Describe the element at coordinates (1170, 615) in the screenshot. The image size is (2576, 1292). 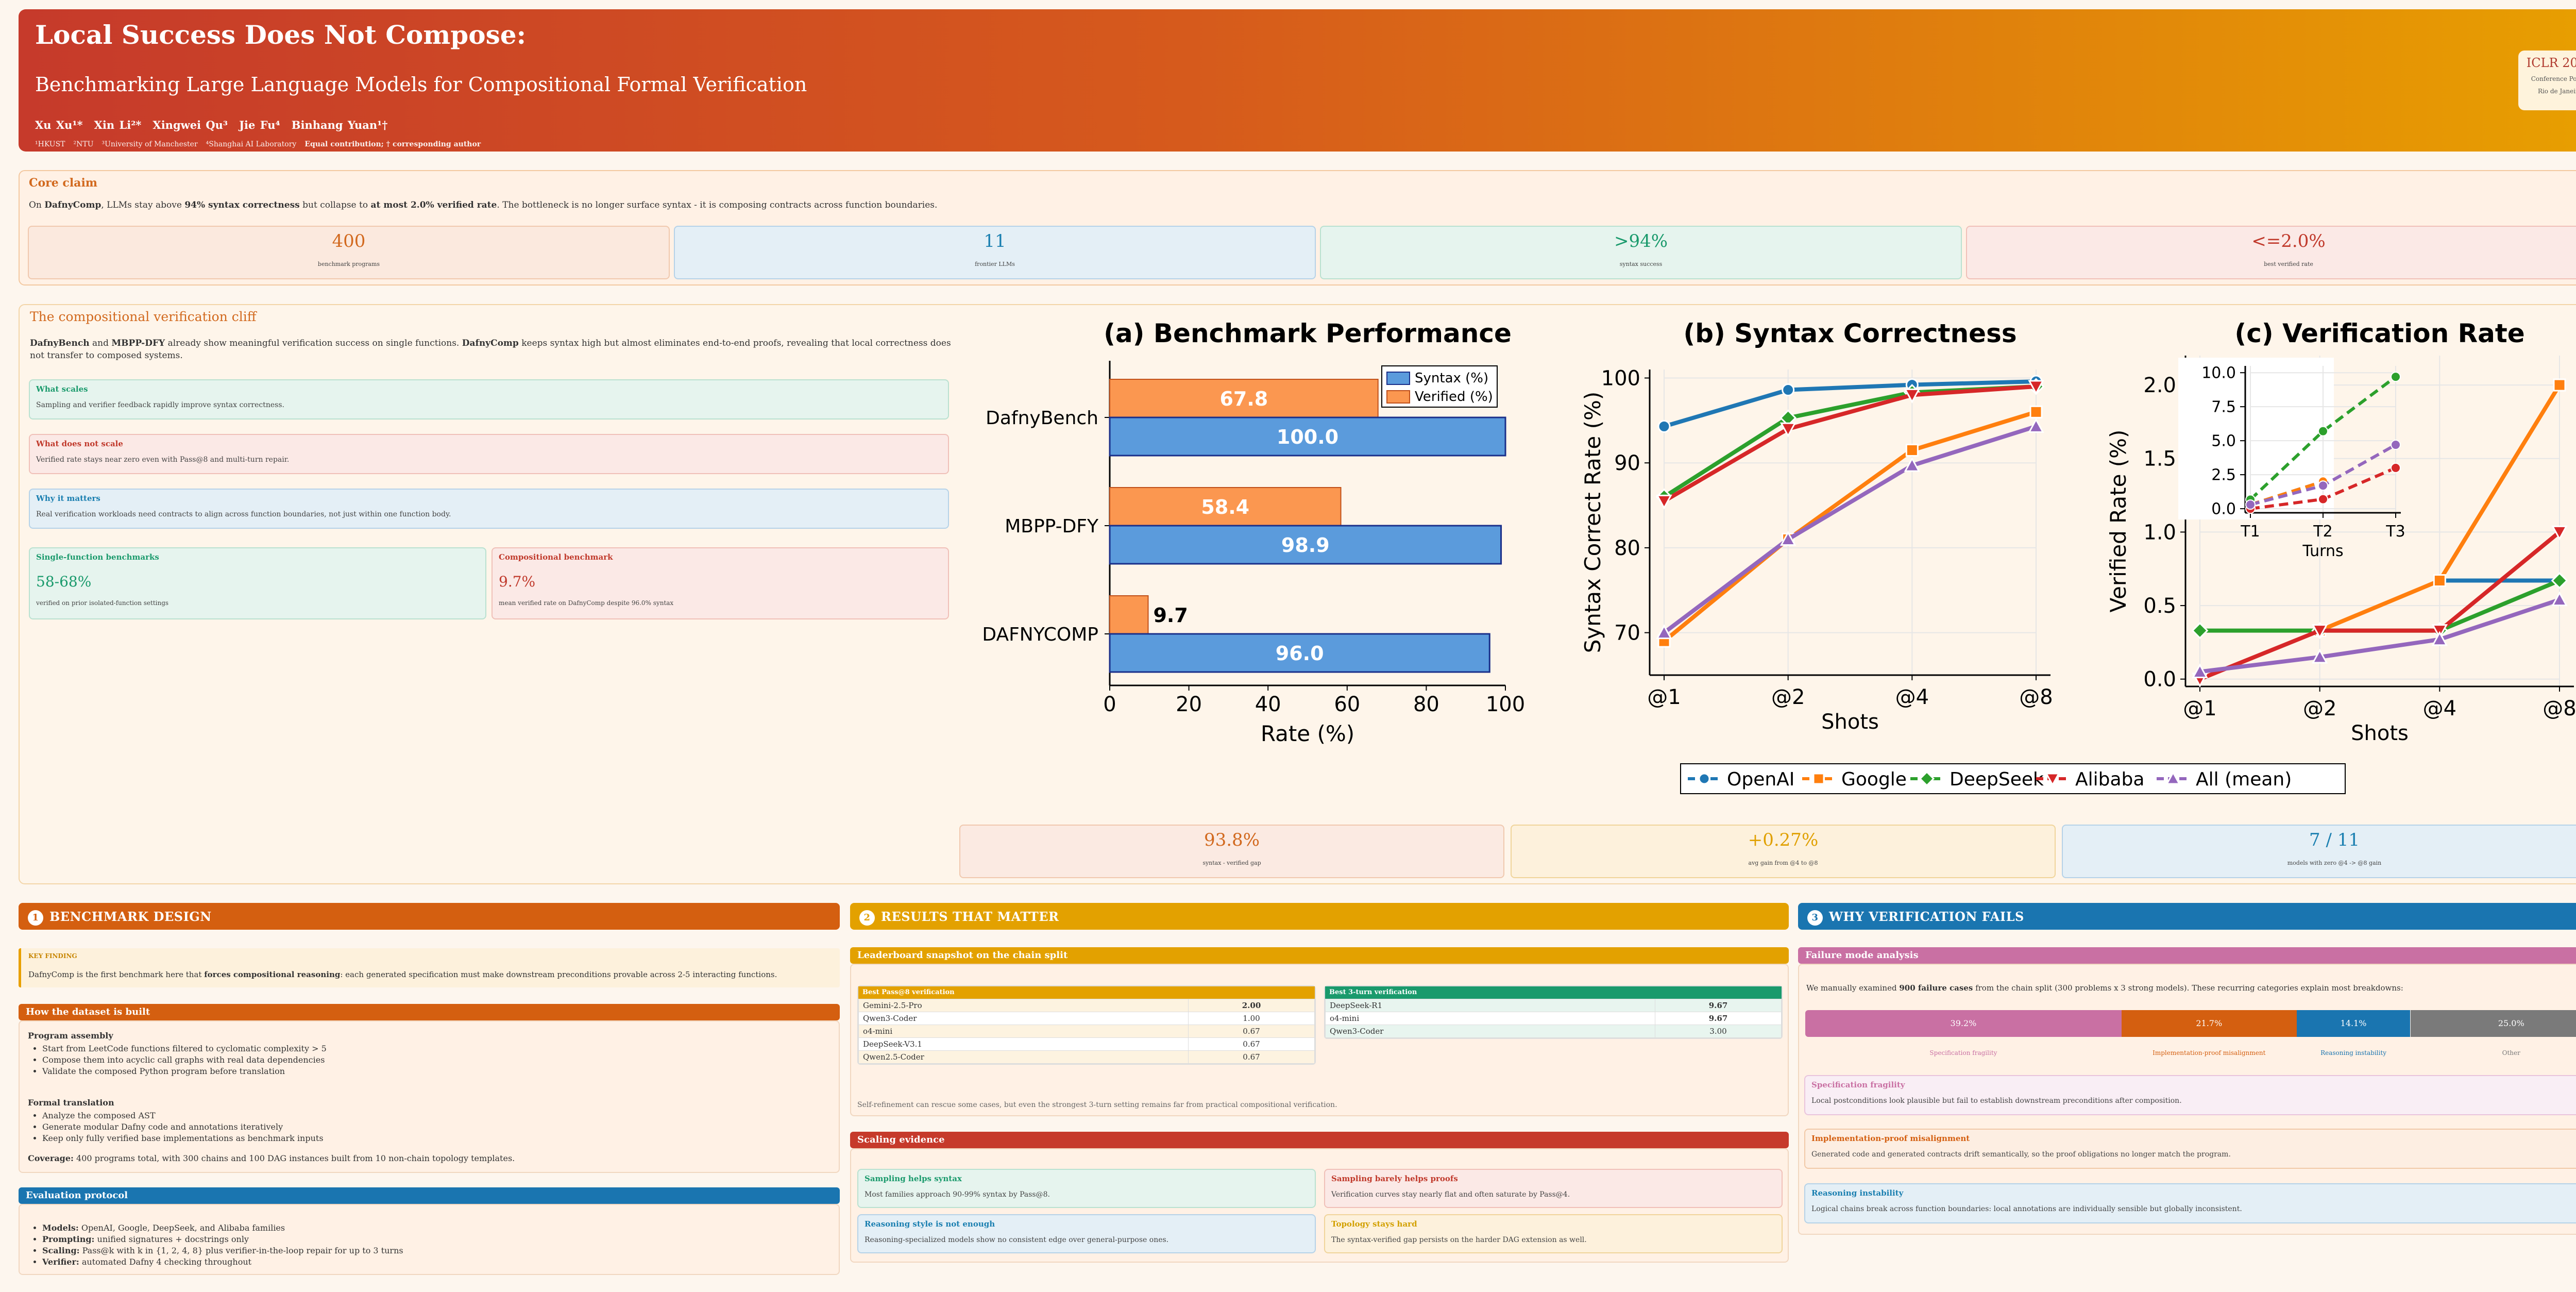
I see `chart-a-label-verified: 9.7` at that location.